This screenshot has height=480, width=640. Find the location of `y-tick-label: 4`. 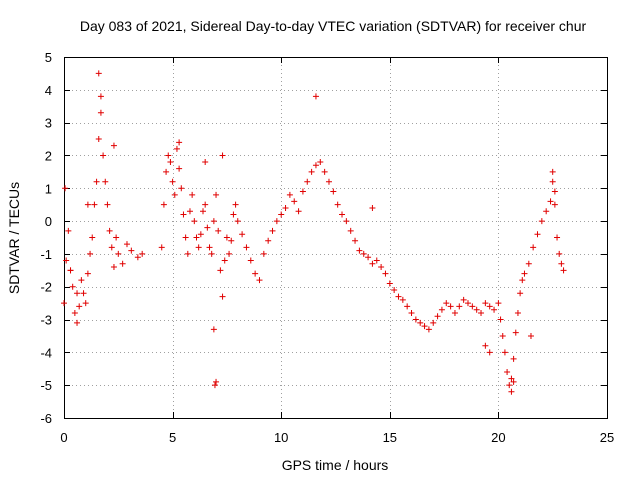

y-tick-label: 4 is located at coordinates (48, 90).